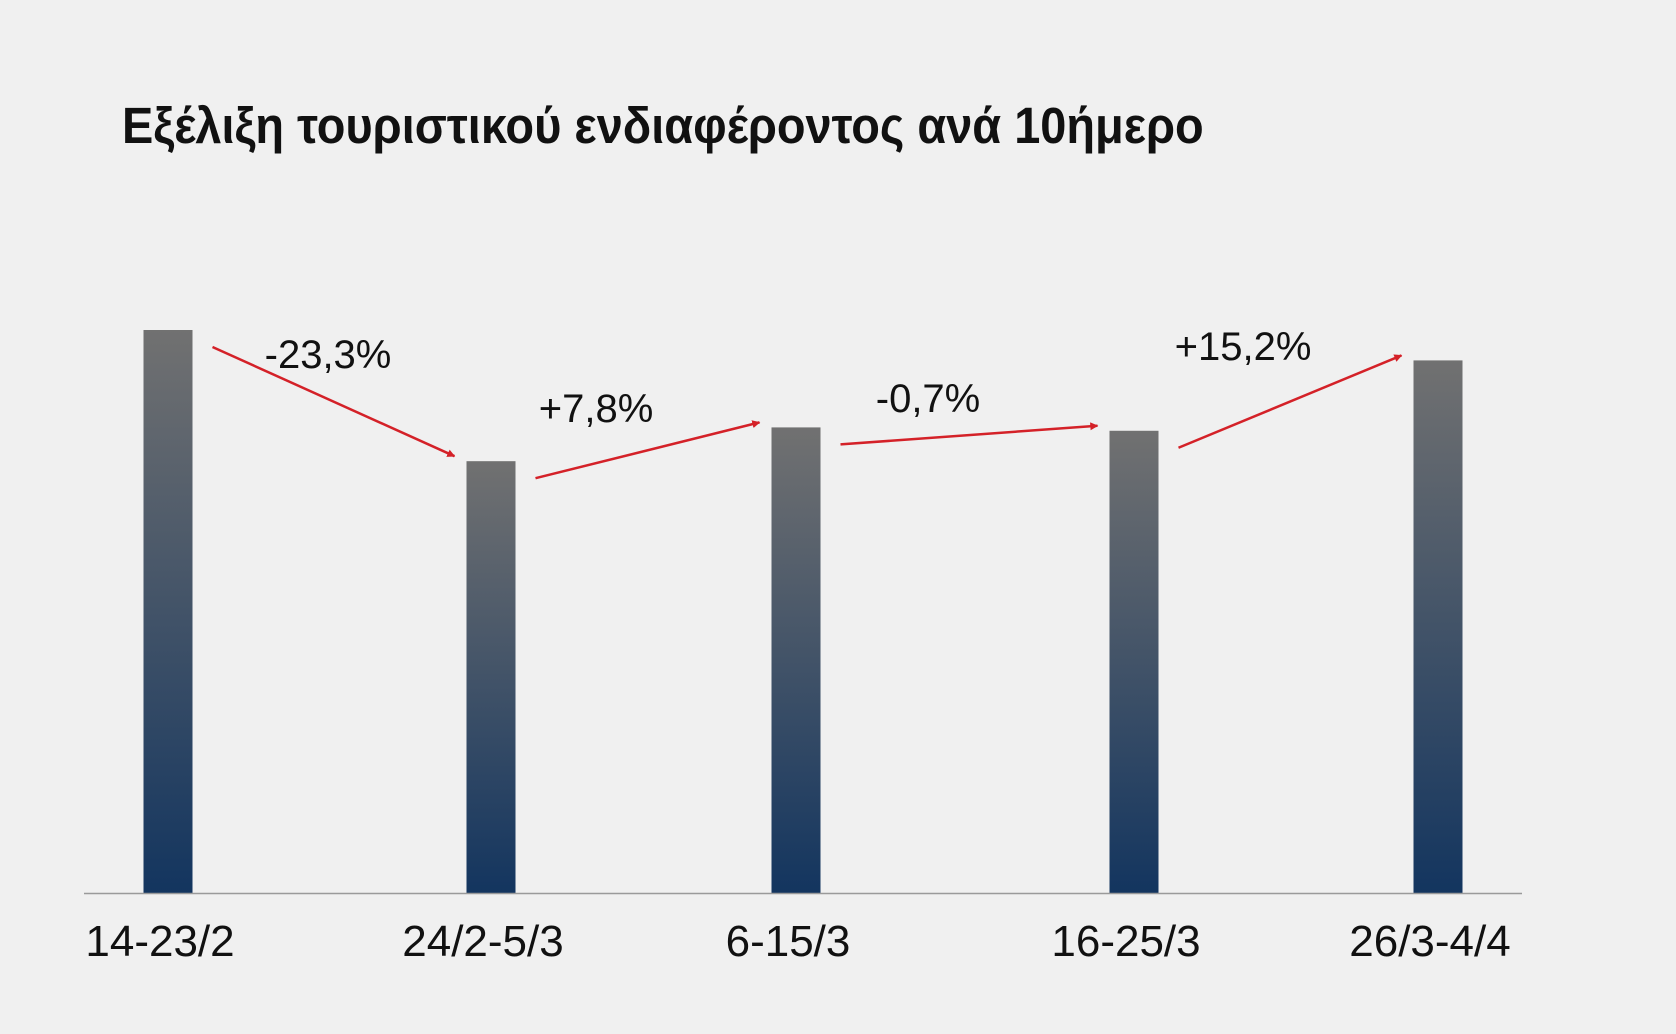 The width and height of the screenshot is (1676, 1034). What do you see at coordinates (1243, 347) in the screenshot?
I see `change-label-4: +15,2%` at bounding box center [1243, 347].